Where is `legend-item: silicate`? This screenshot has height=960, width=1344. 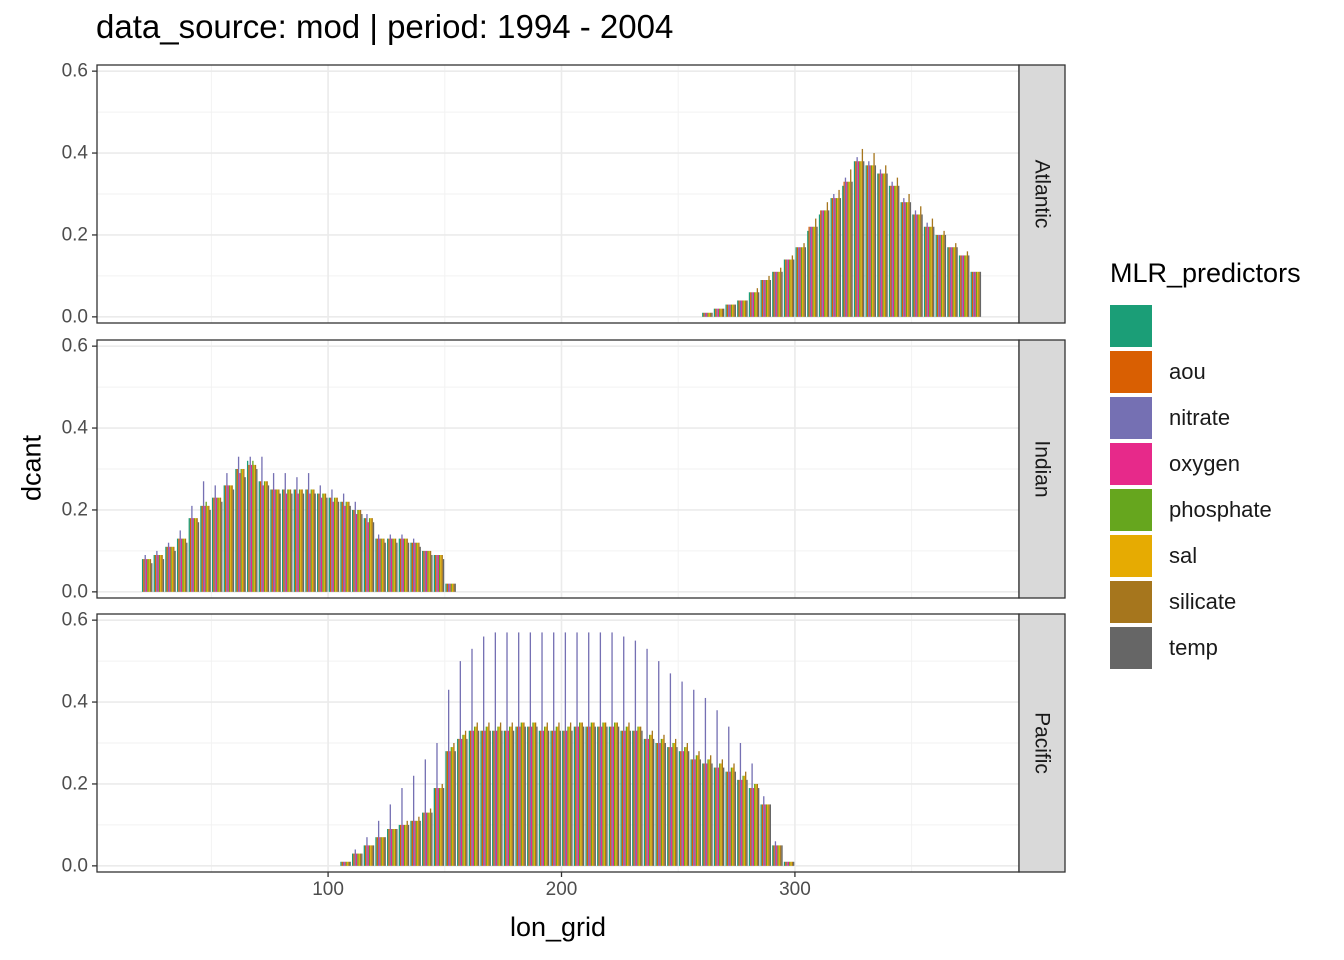 legend-item: silicate is located at coordinates (1205, 602).